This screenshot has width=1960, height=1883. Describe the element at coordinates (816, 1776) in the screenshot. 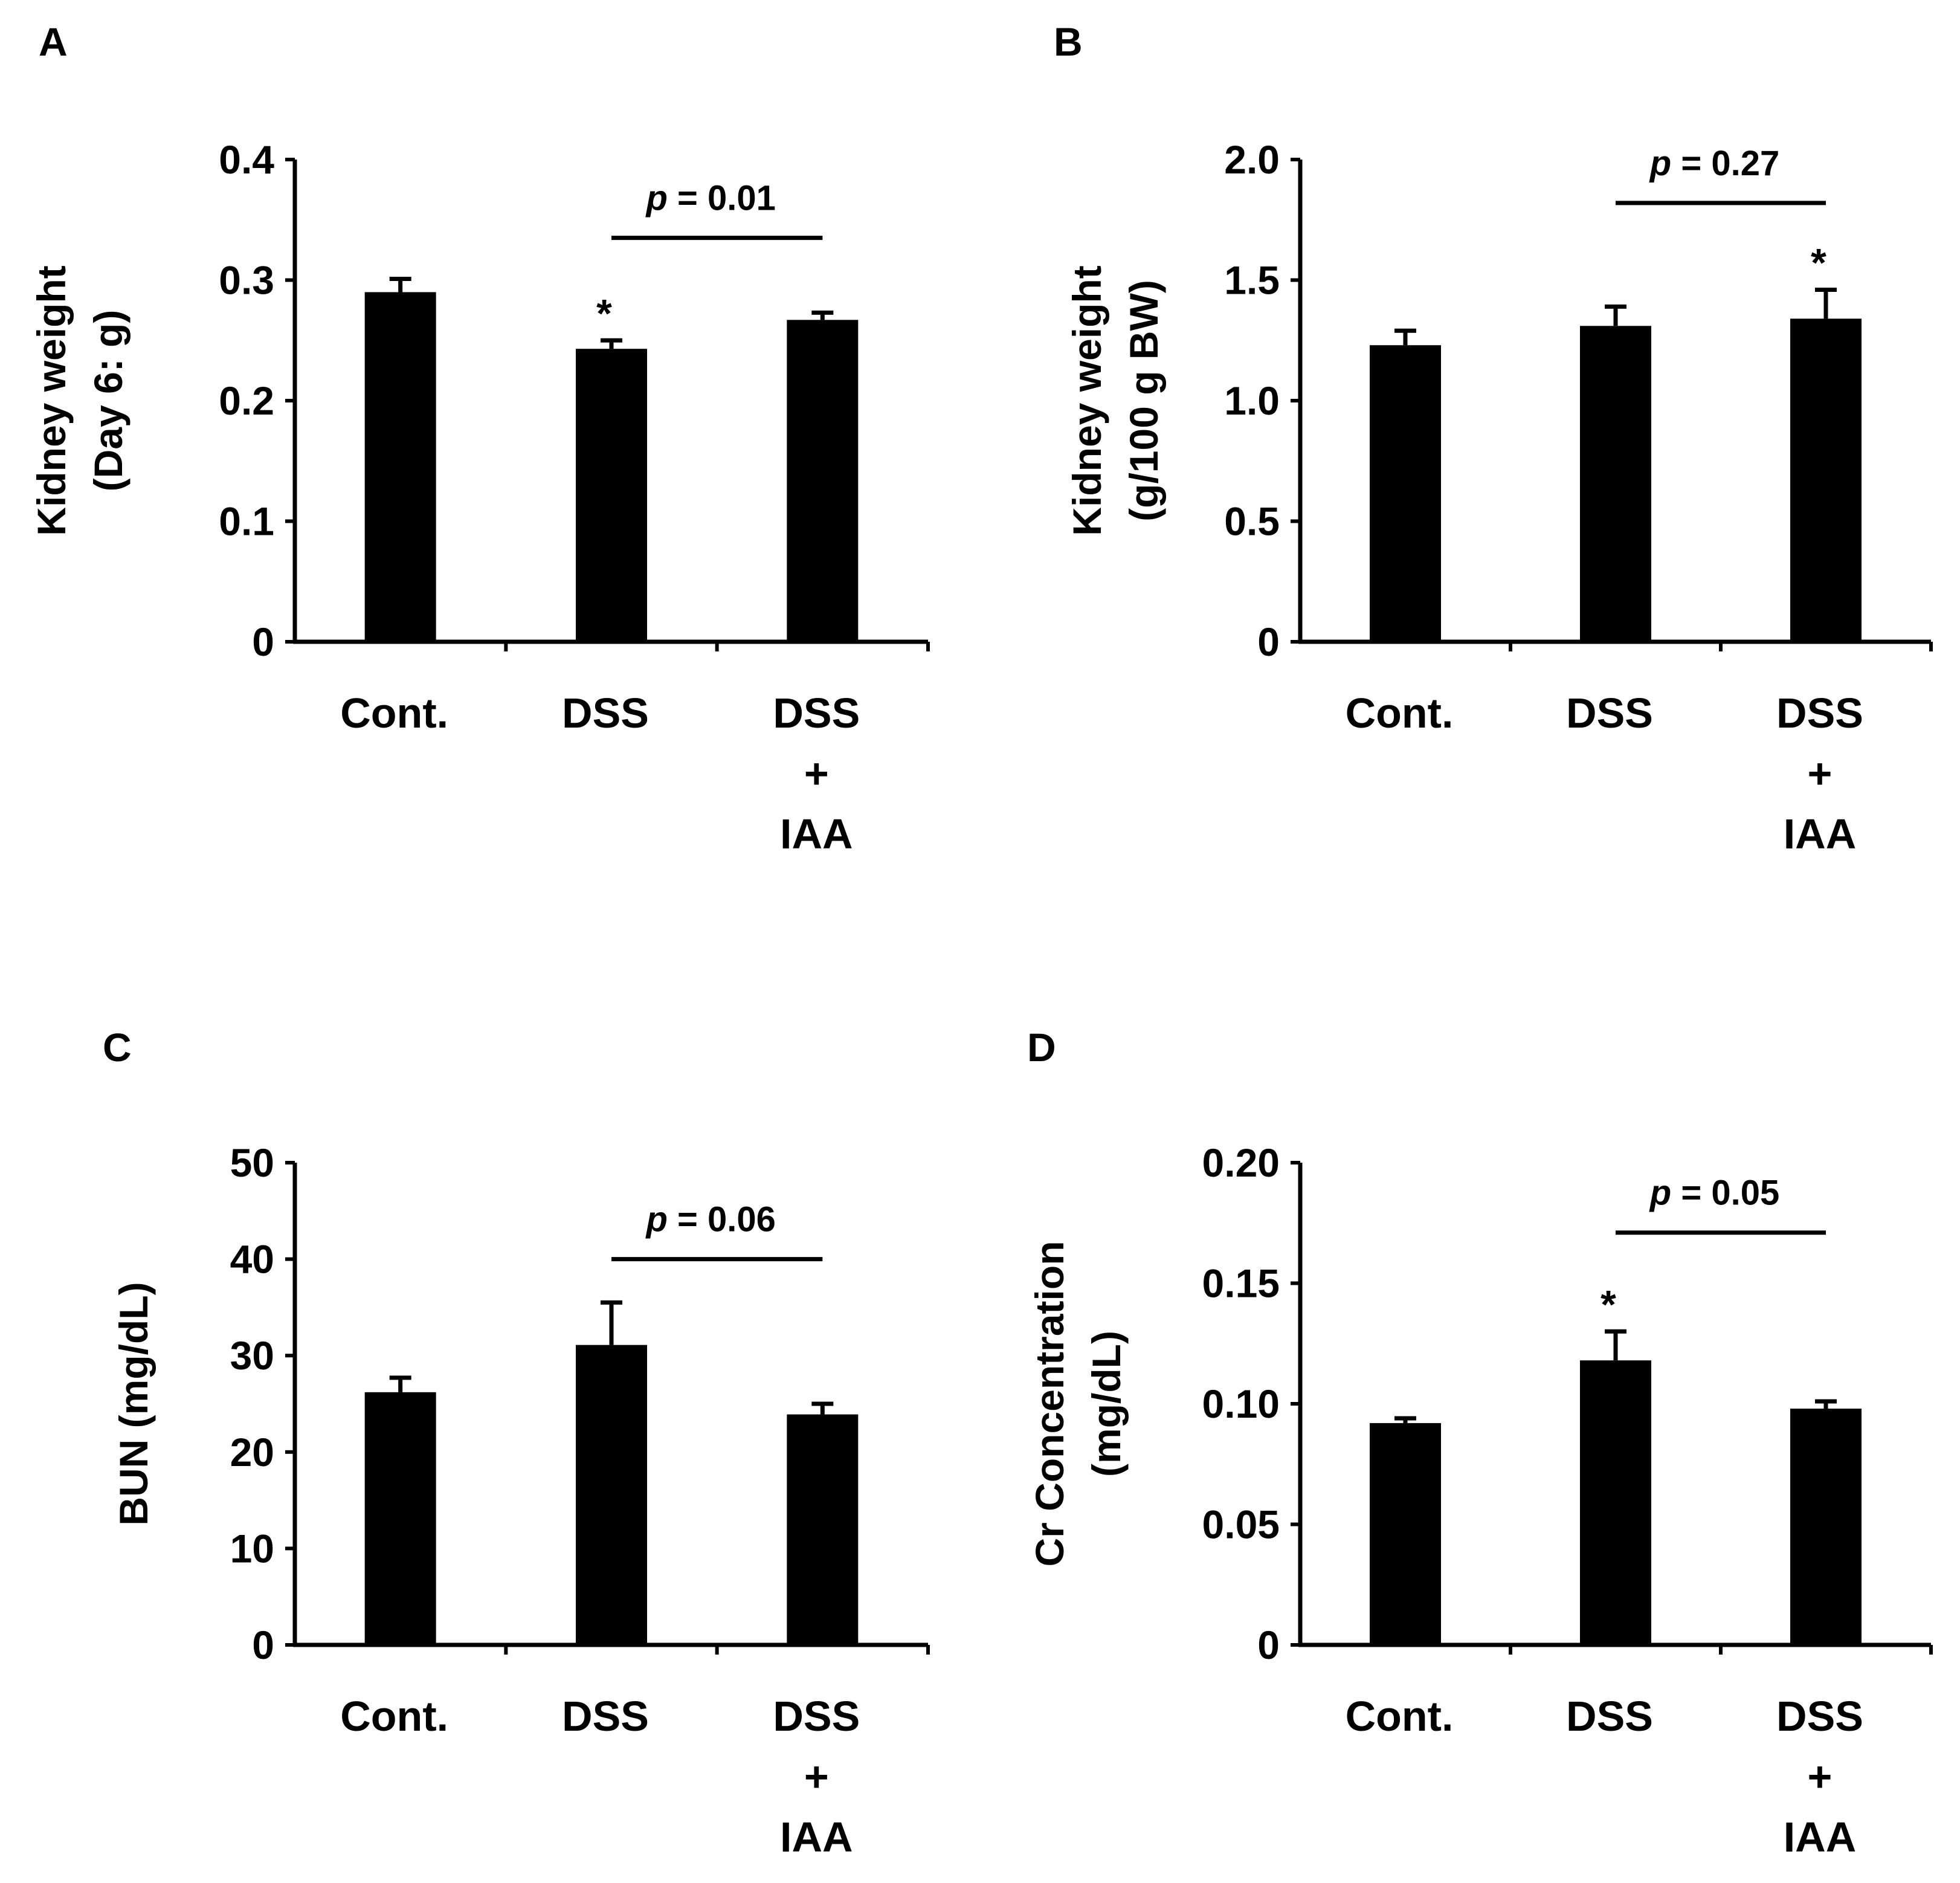

I see `panel-c-category-label: +` at that location.